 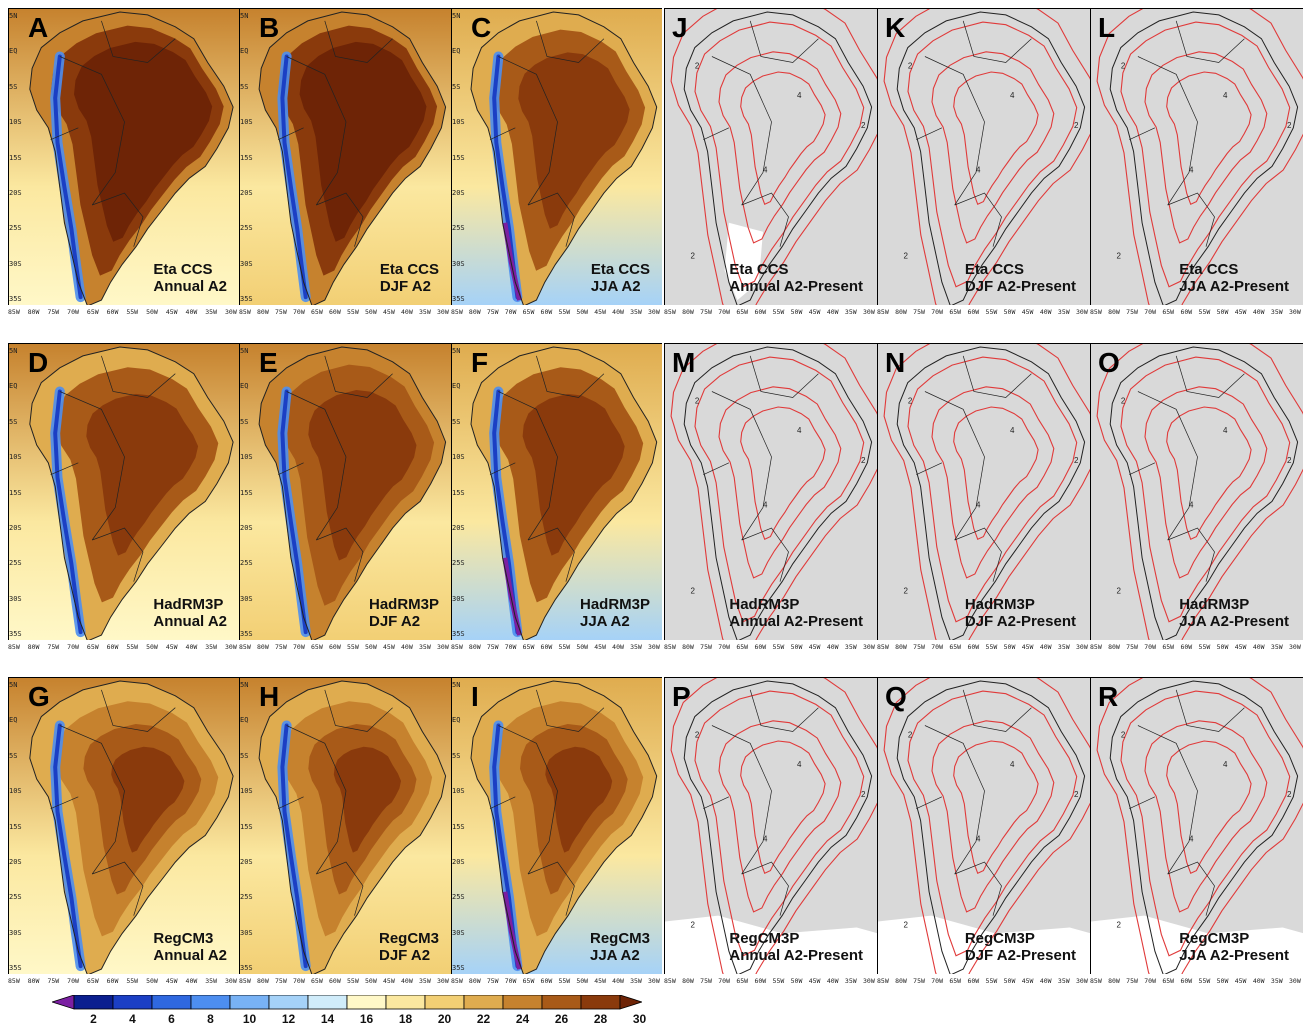 I want to click on map-panel-e: E HadRM3P DJF A2 5N EQ 5S 10S 15S 20S 25S 30S 35S, so click(x=345, y=491).